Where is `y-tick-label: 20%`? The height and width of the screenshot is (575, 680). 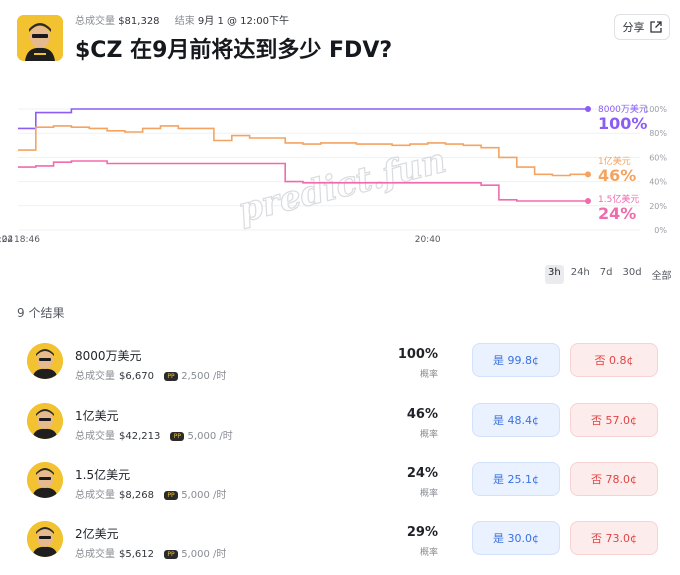
y-tick-label: 20% is located at coordinates (658, 206).